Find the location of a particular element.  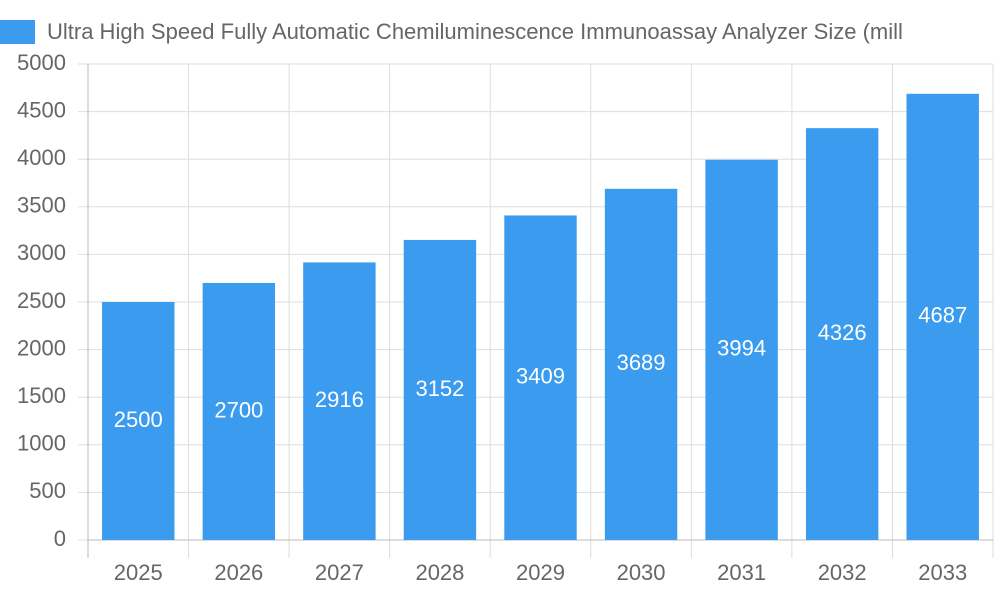

x-tick-label: 2027 is located at coordinates (339, 572).